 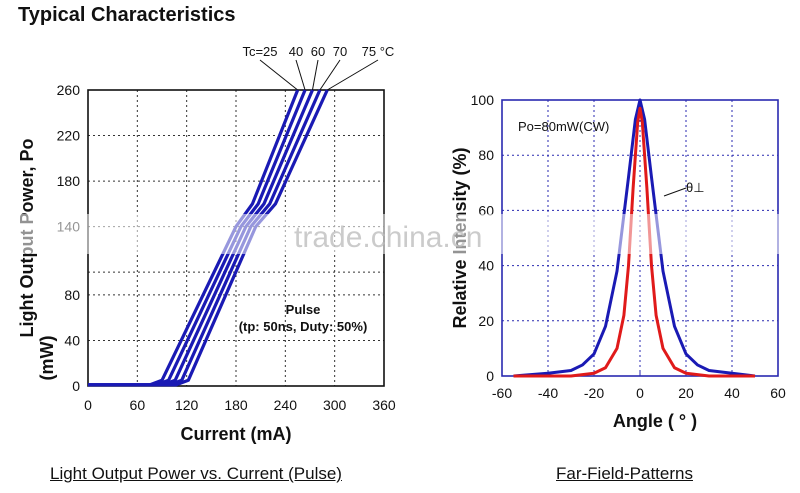 What do you see at coordinates (486, 266) in the screenshot?
I see `right-y-tick-label: 40` at bounding box center [486, 266].